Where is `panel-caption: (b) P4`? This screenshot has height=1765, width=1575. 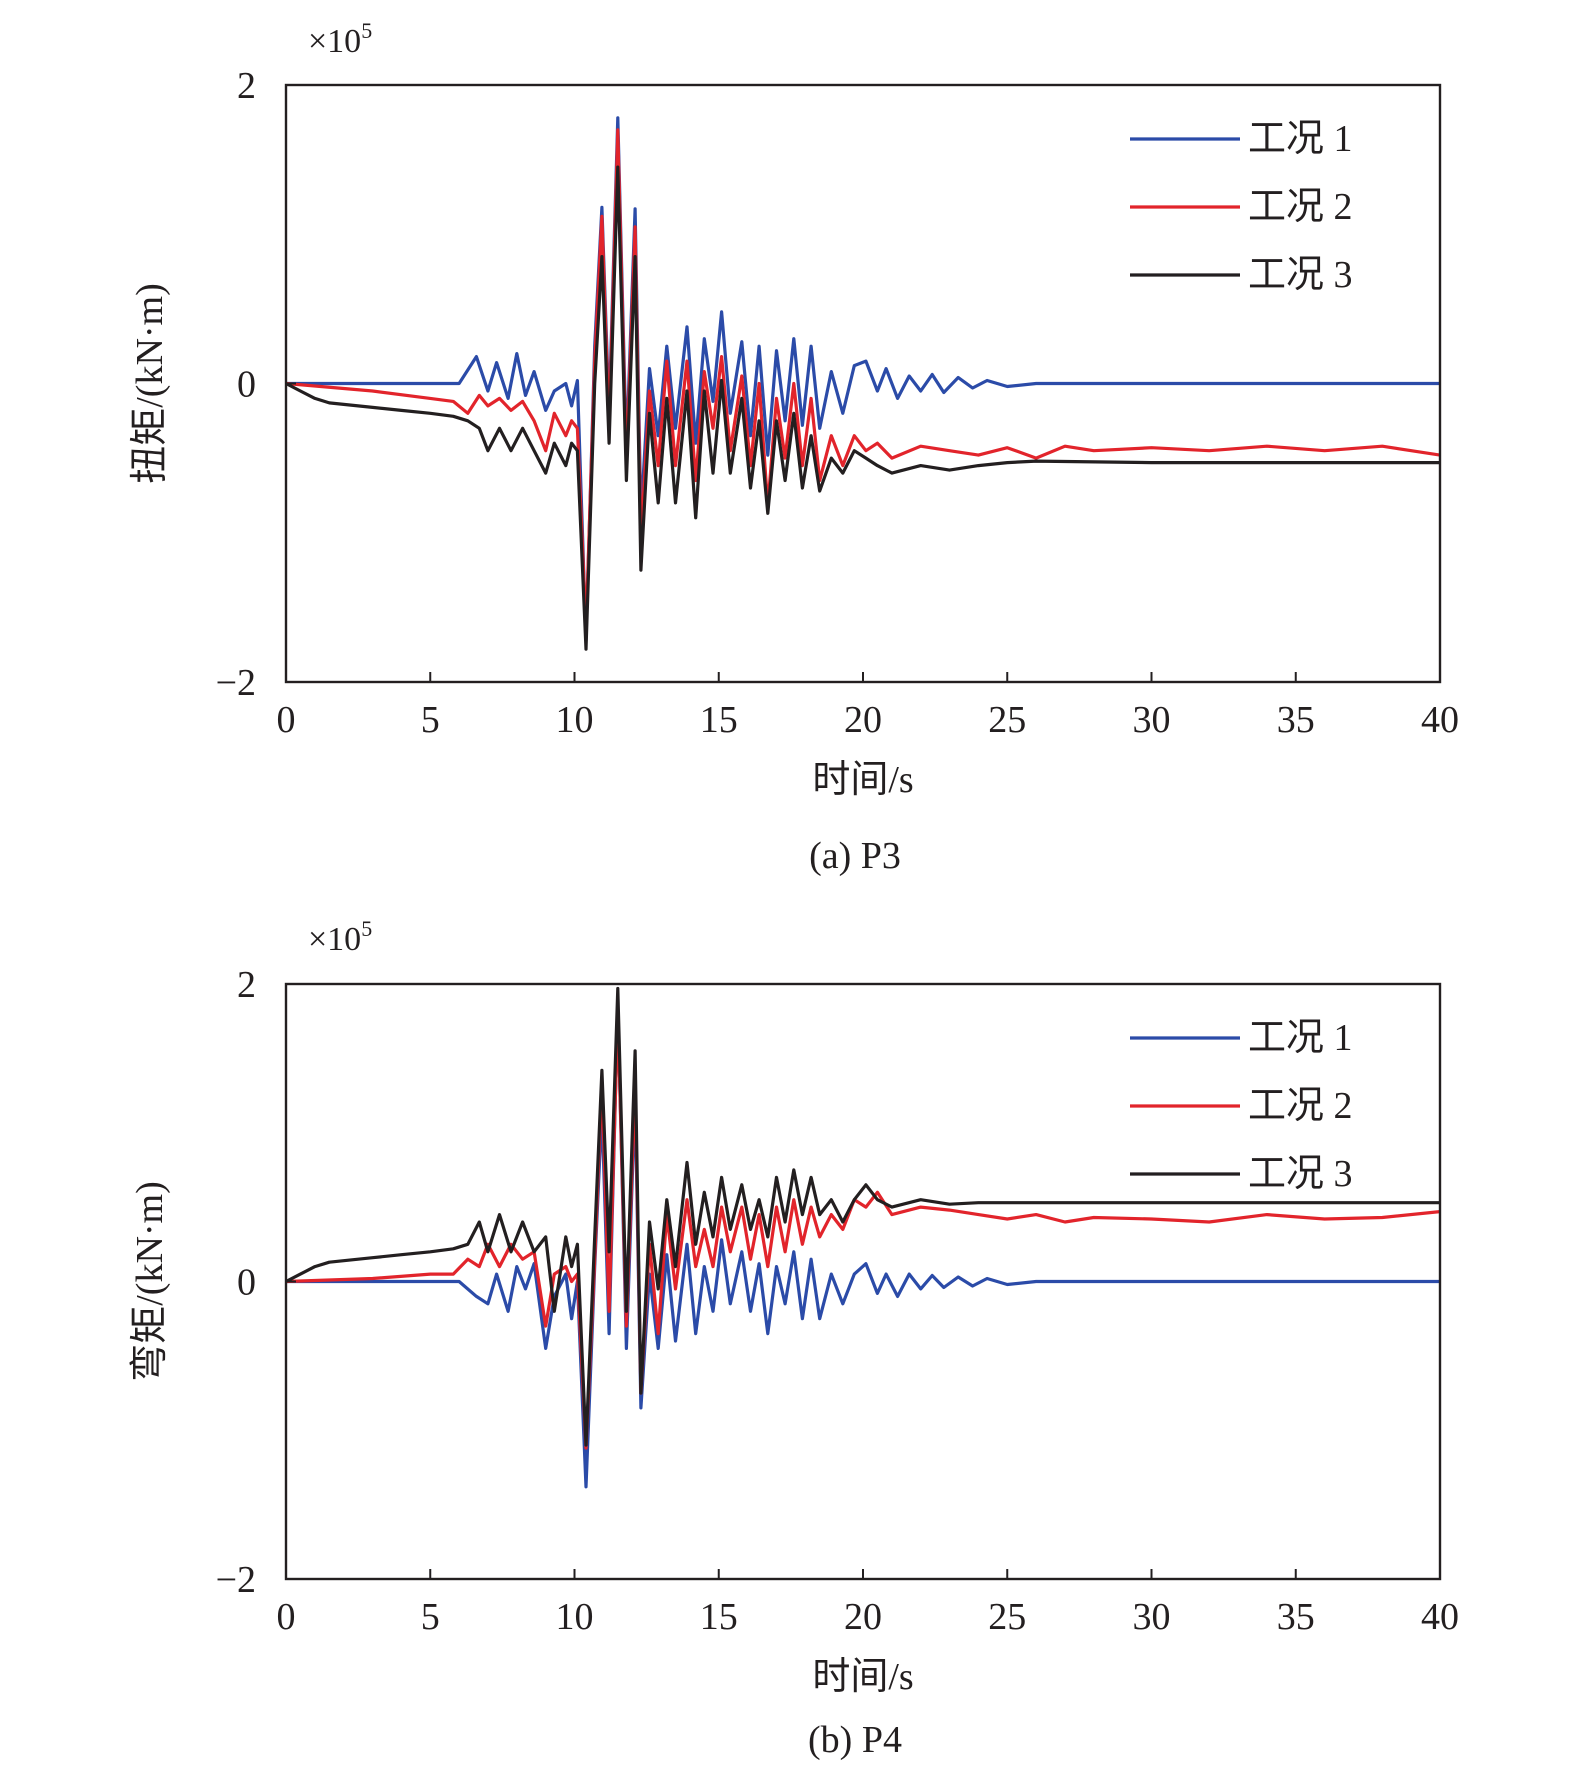
panel-caption: (b) P4 is located at coordinates (855, 1740).